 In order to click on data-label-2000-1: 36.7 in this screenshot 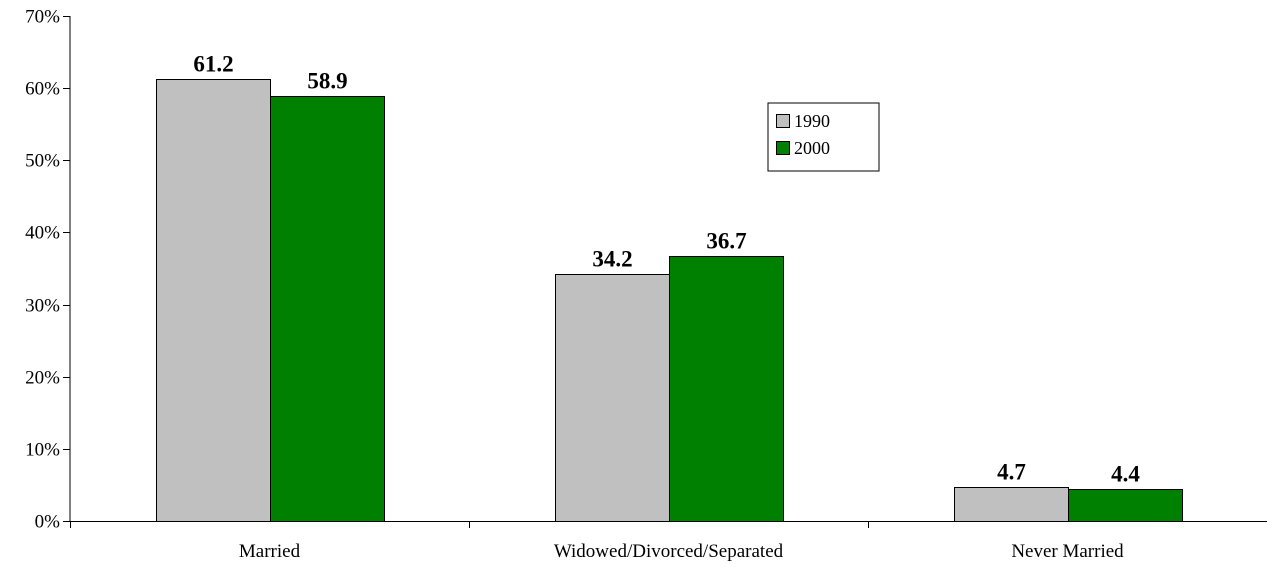, I will do `click(726, 241)`.